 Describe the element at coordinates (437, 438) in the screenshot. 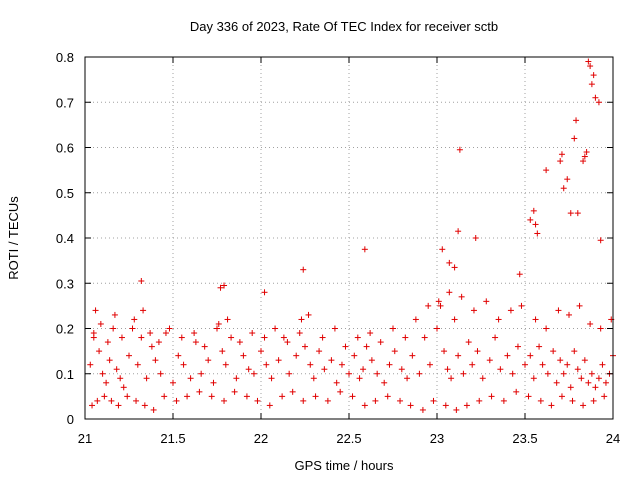

I see `x-tick-label: 23` at that location.